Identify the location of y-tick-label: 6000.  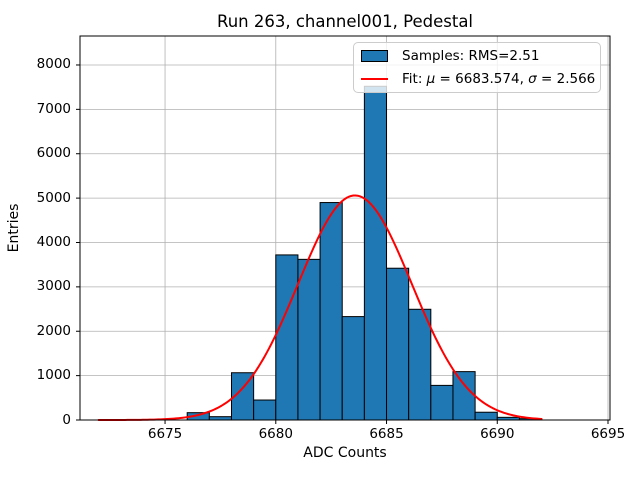
(53, 153).